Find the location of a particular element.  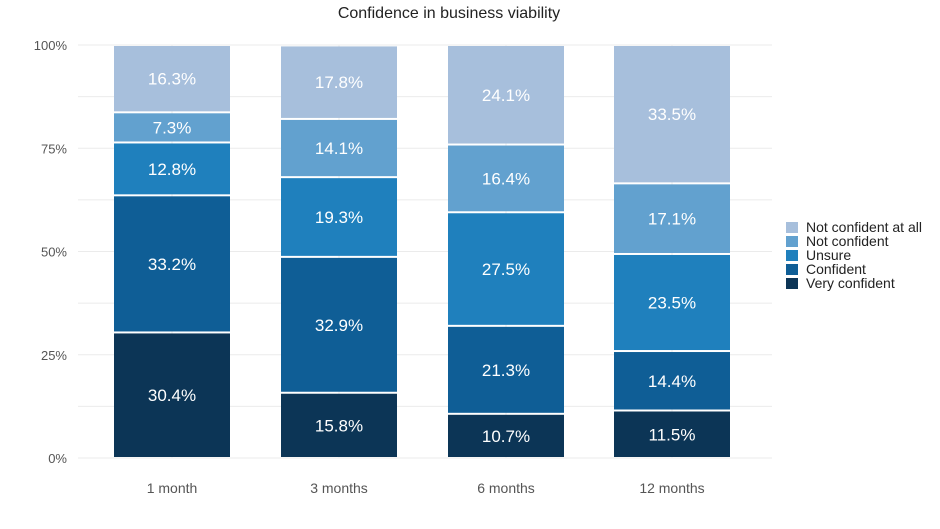

legend-entry: Confident is located at coordinates (836, 269).